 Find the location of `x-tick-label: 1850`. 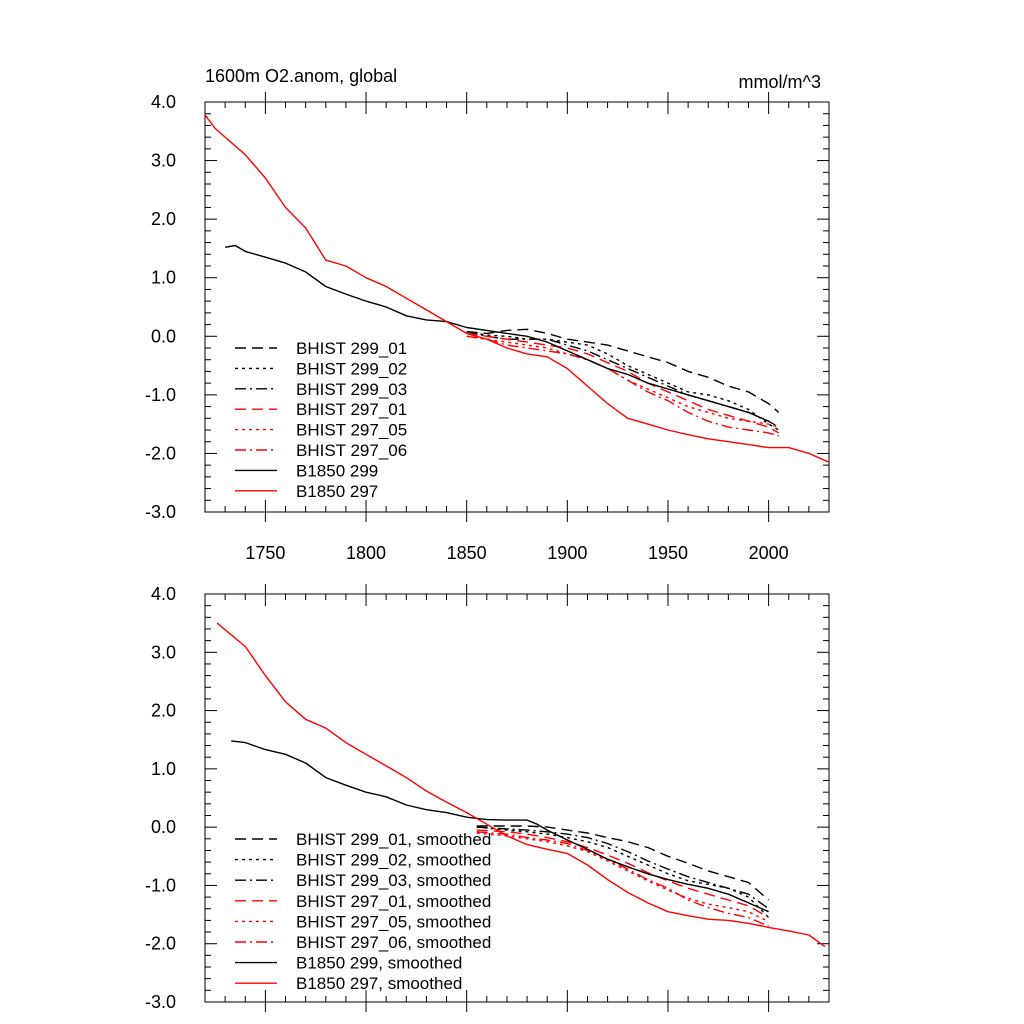

x-tick-label: 1850 is located at coordinates (467, 553).